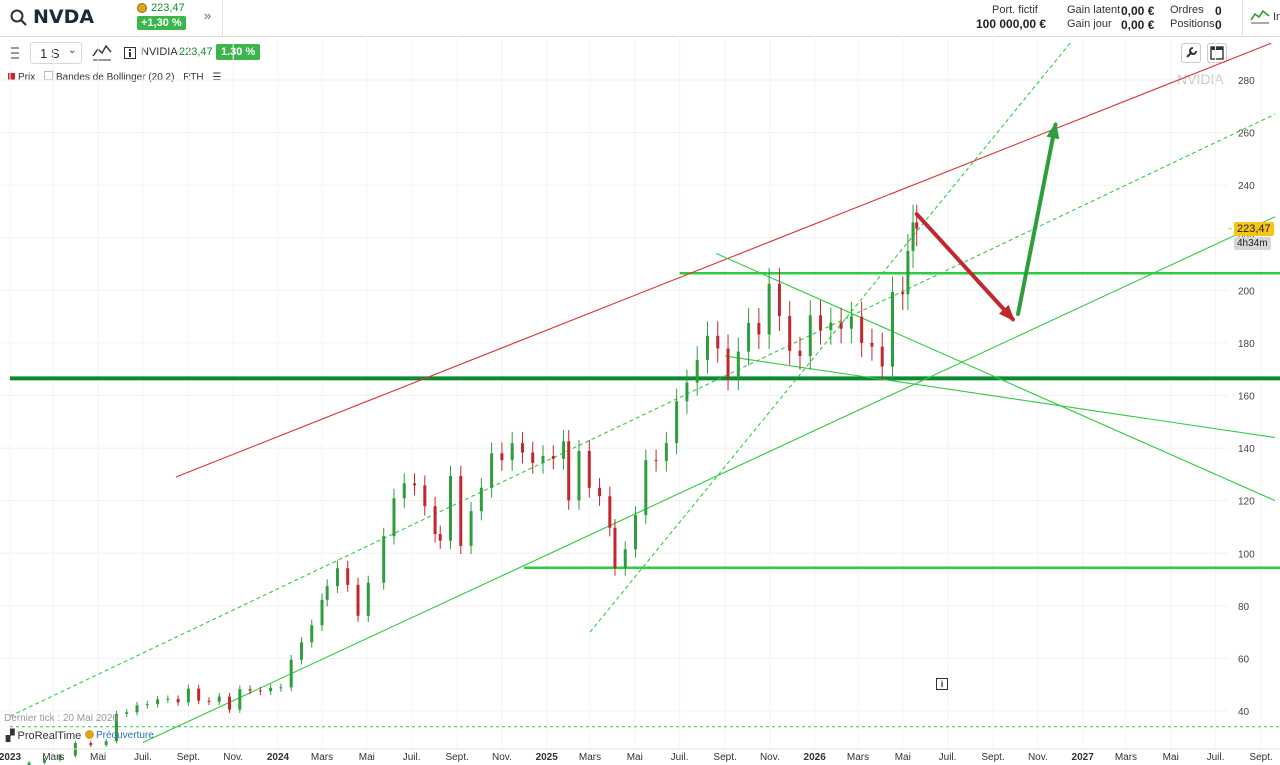  I want to click on legend-bollinger: Bandes de Bollinger (20 2), so click(109, 77).